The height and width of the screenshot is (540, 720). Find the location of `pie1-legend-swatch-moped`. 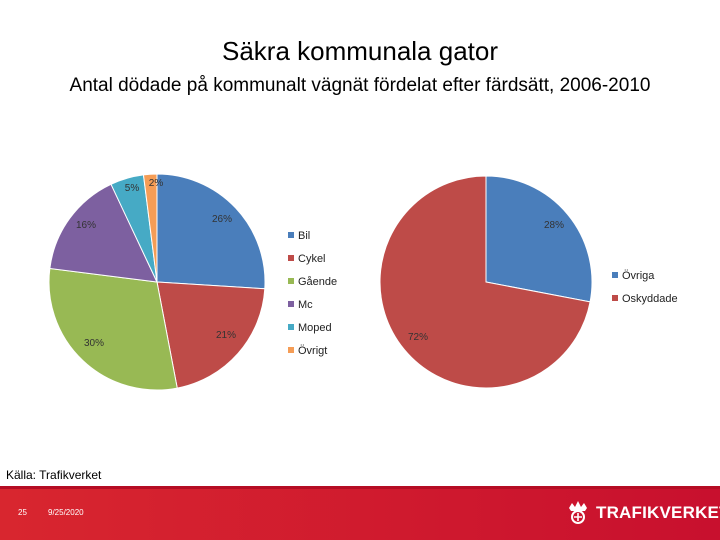

pie1-legend-swatch-moped is located at coordinates (291, 327).